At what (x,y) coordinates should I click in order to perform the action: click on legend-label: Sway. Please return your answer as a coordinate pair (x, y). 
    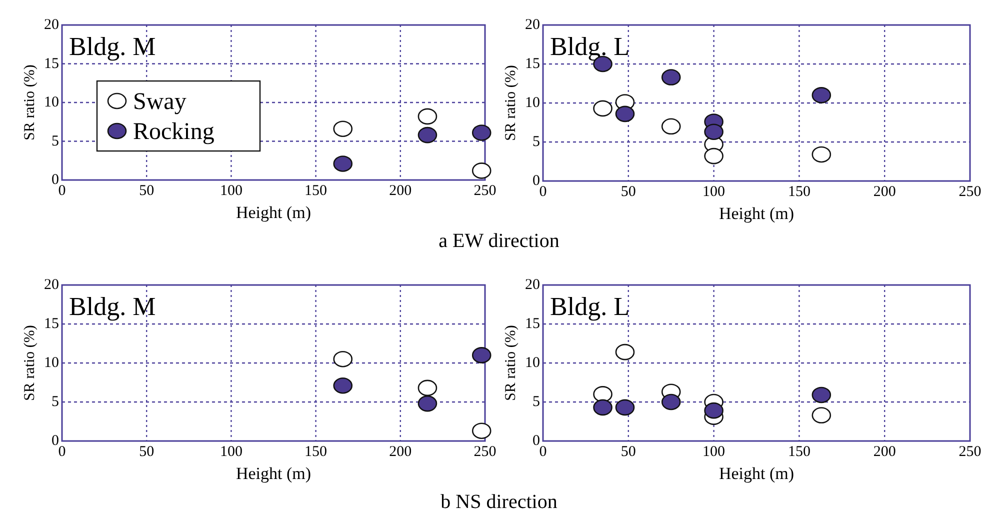
    Looking at the image, I should click on (159, 102).